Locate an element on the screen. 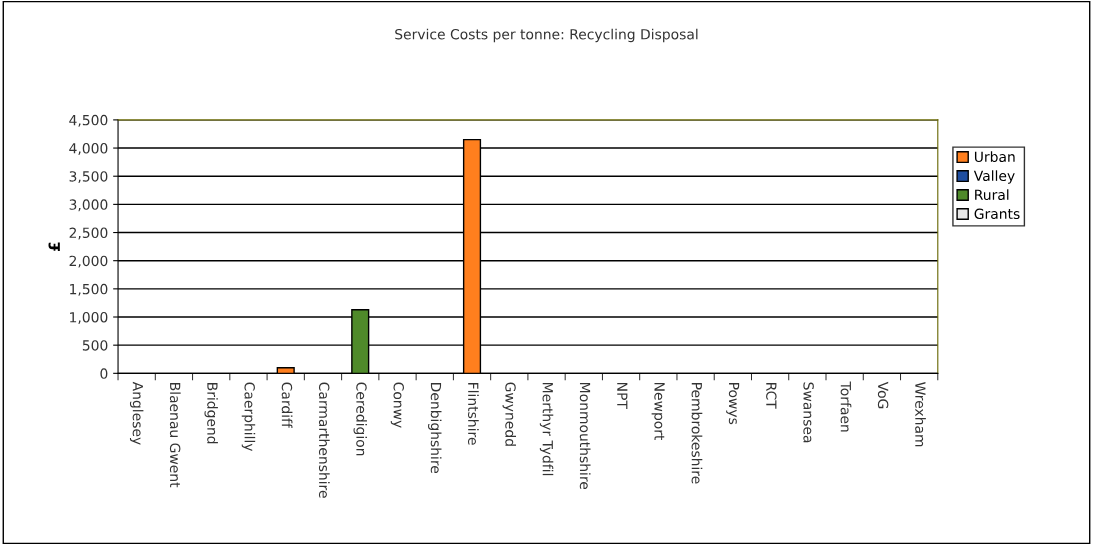 This screenshot has height=545, width=1093. x-tick-label: Conwy is located at coordinates (397, 405).